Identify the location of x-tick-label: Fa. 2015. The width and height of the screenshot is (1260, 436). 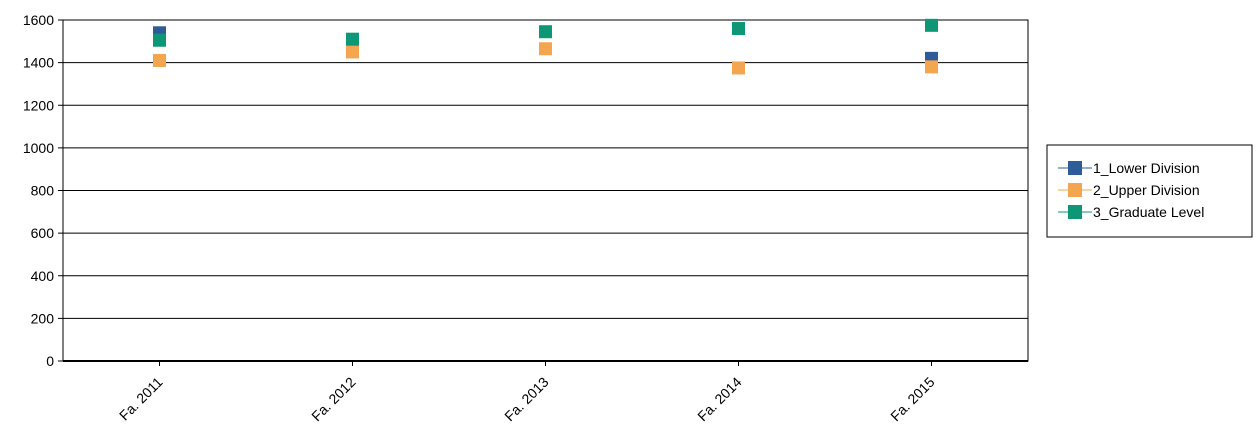
(912, 399).